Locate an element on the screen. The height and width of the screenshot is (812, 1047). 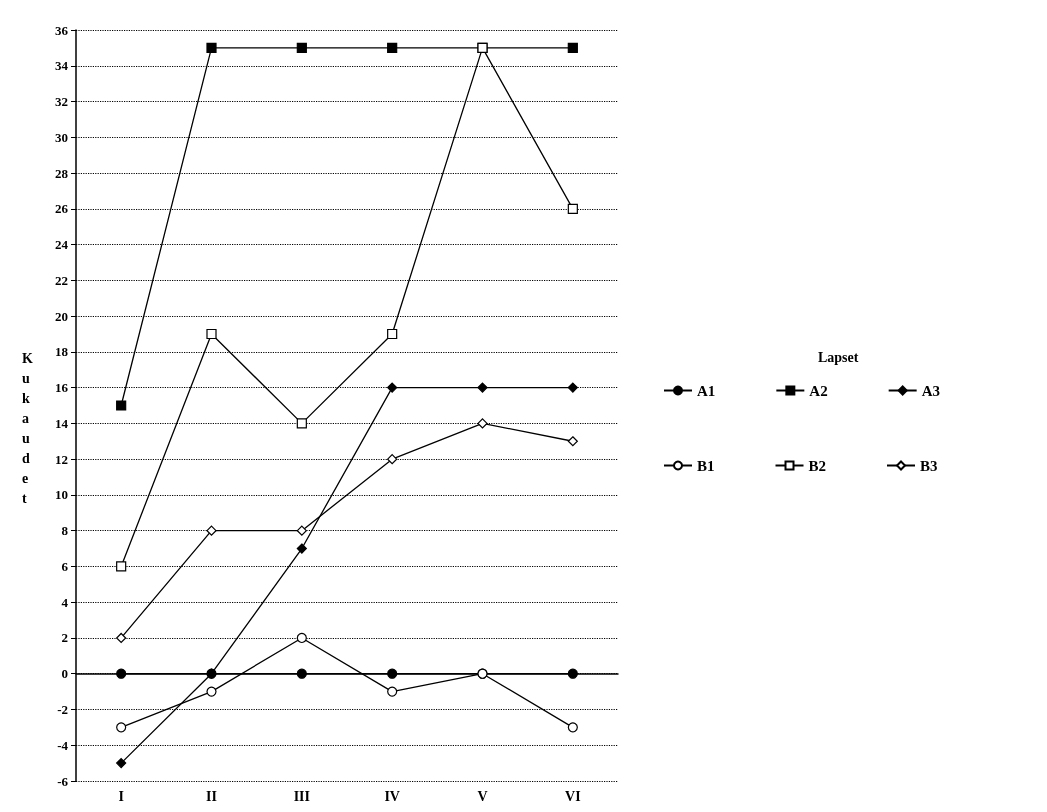
x-tick-label: I is located at coordinates (121, 796).